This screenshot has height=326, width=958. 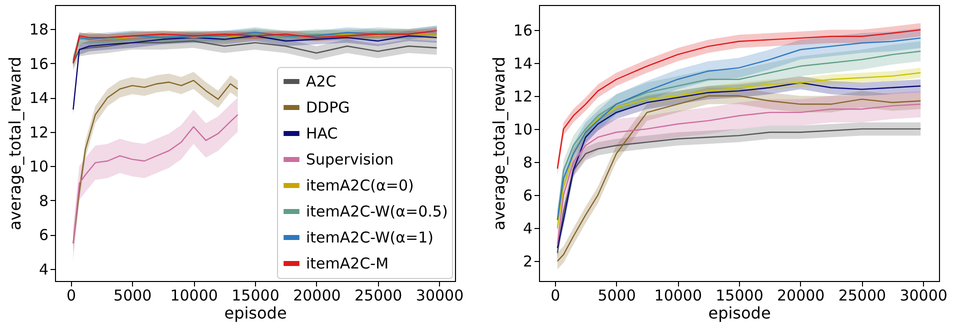 I want to click on legend-label: A2C, so click(x=321, y=81).